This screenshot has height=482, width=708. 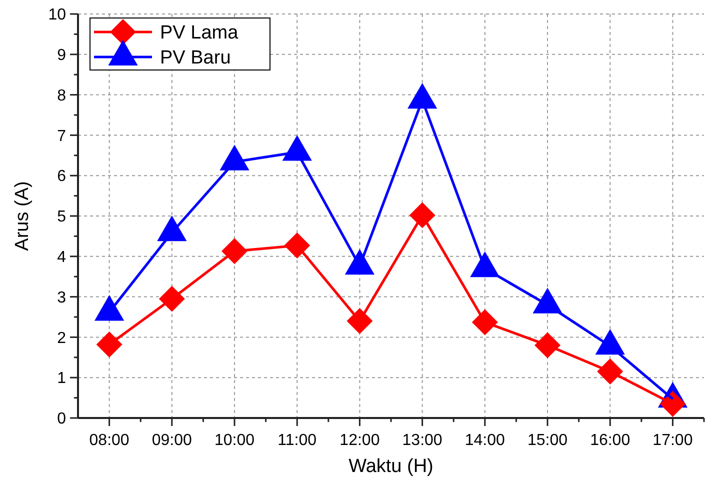 What do you see at coordinates (61, 338) in the screenshot?
I see `y-tick-label: 2` at bounding box center [61, 338].